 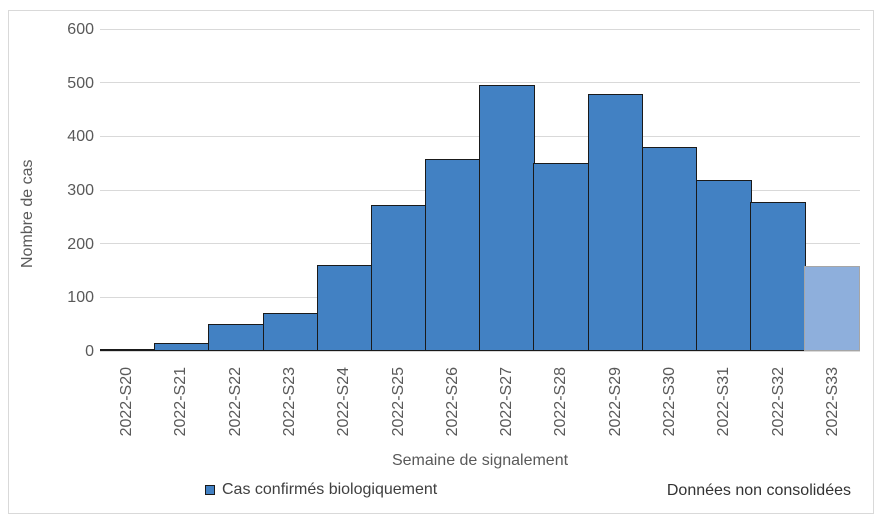 What do you see at coordinates (398, 402) in the screenshot?
I see `x-tick-label: 2022-S25` at bounding box center [398, 402].